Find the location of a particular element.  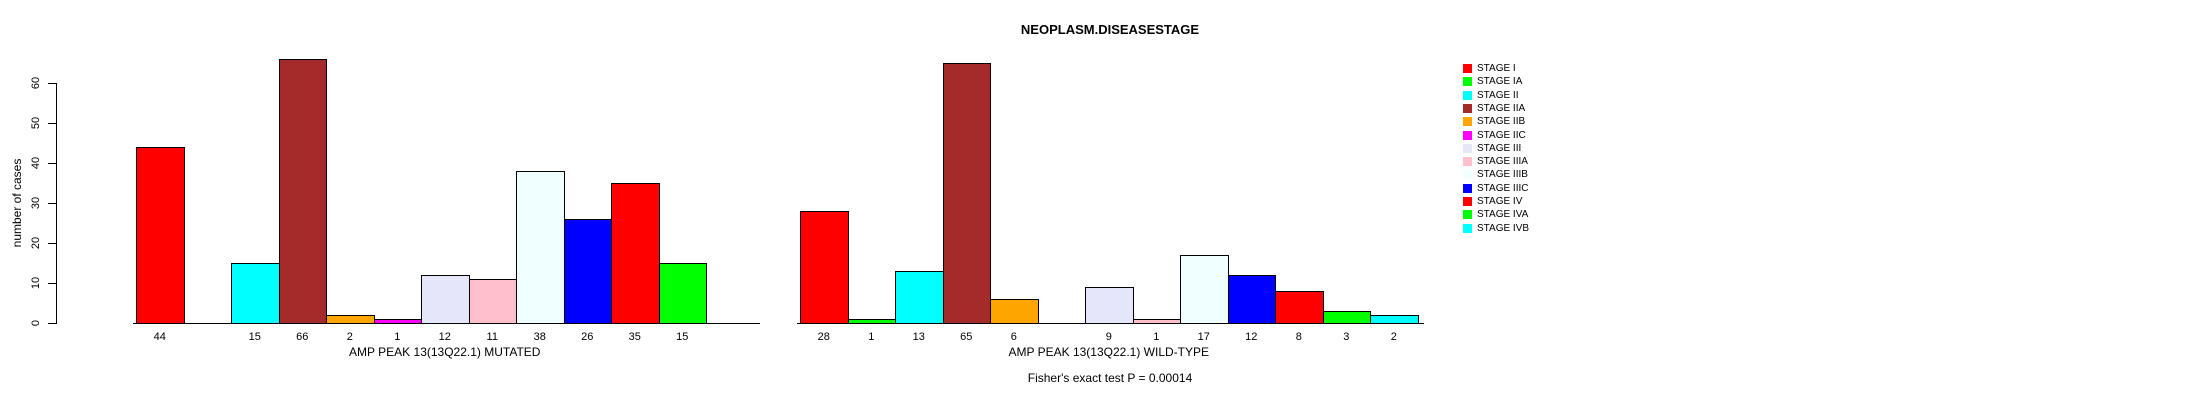

bar-value-label: 17 is located at coordinates (1203, 337).